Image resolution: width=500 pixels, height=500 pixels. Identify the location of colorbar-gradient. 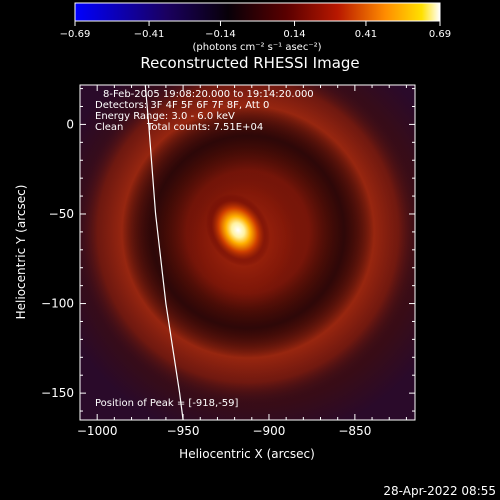
(257, 12).